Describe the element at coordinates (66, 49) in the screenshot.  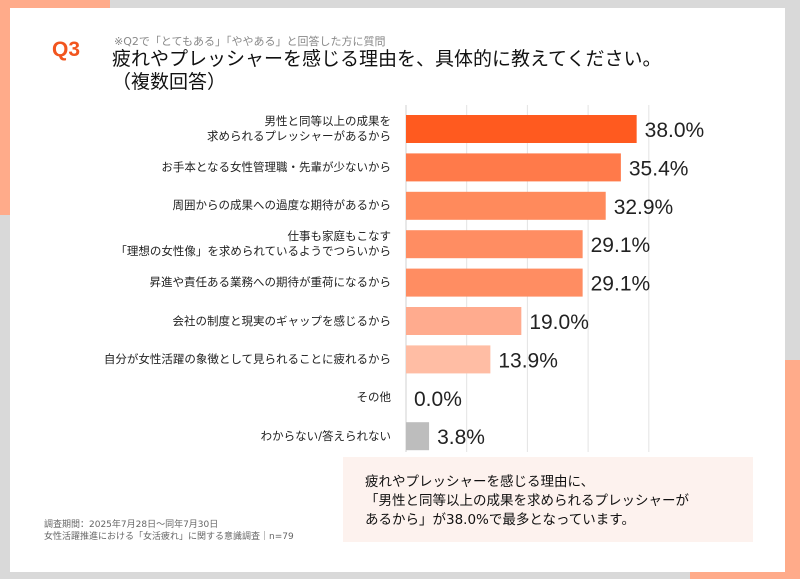
I see `question-number: Q3` at that location.